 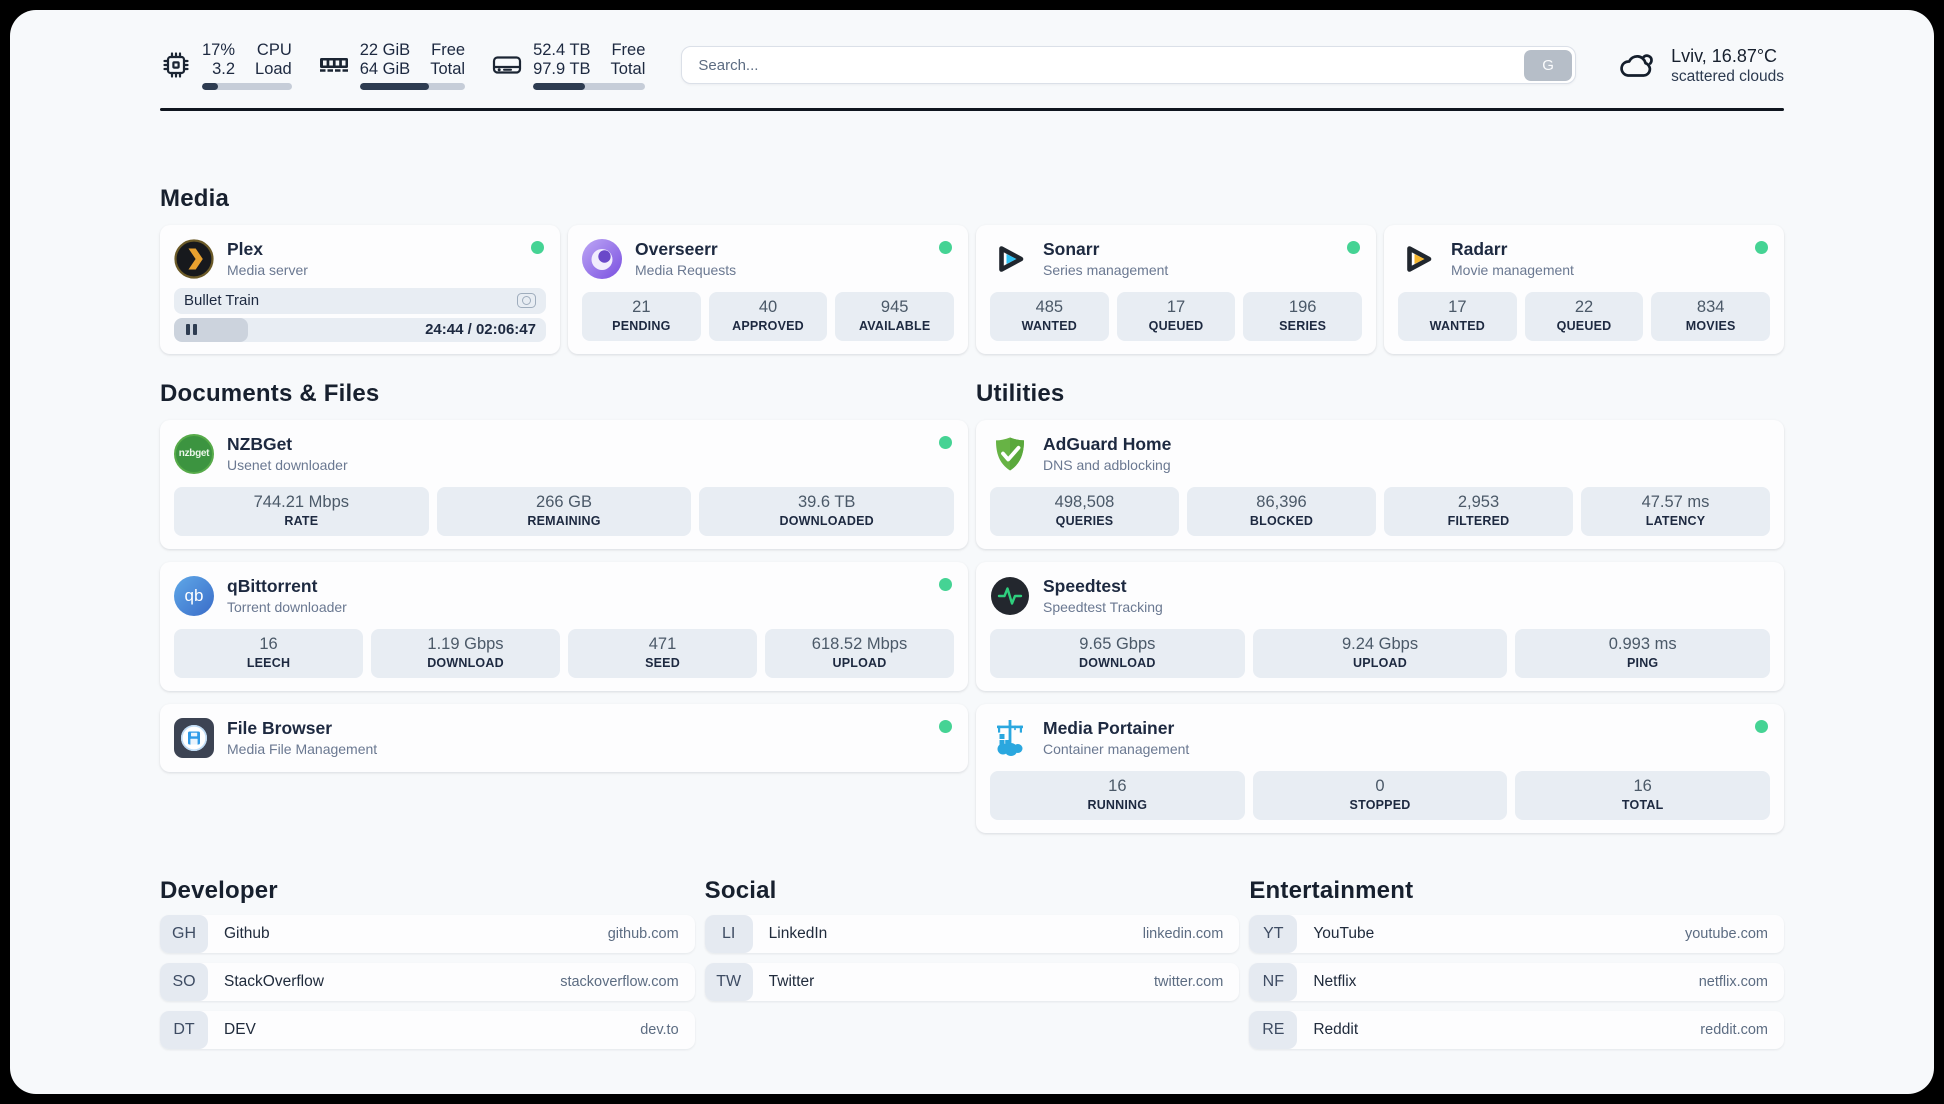 I want to click on stat-value: 471, so click(x=662, y=643).